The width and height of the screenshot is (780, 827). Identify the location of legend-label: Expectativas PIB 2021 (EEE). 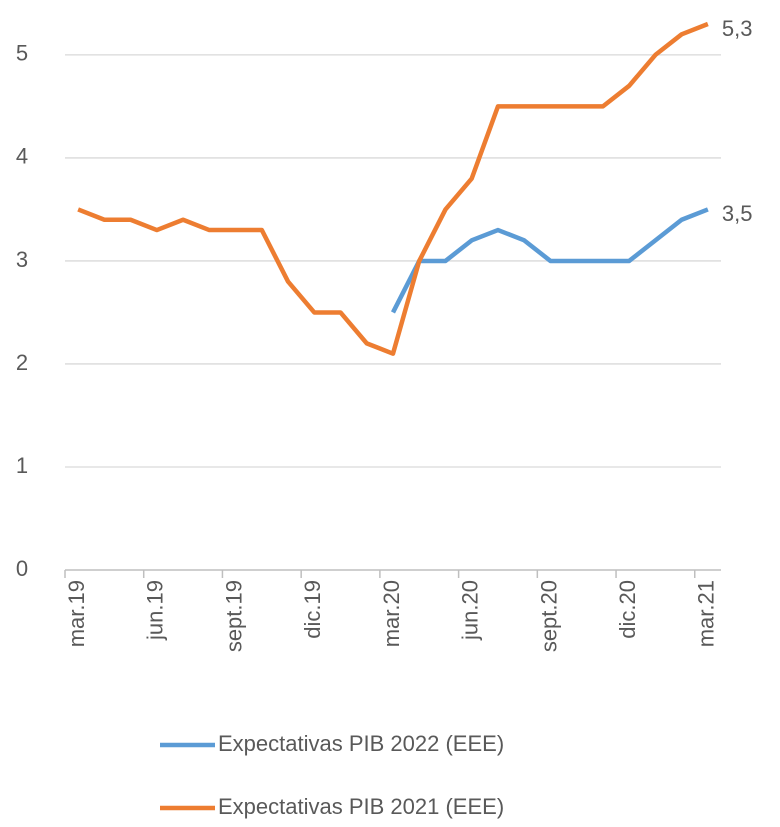
(361, 806).